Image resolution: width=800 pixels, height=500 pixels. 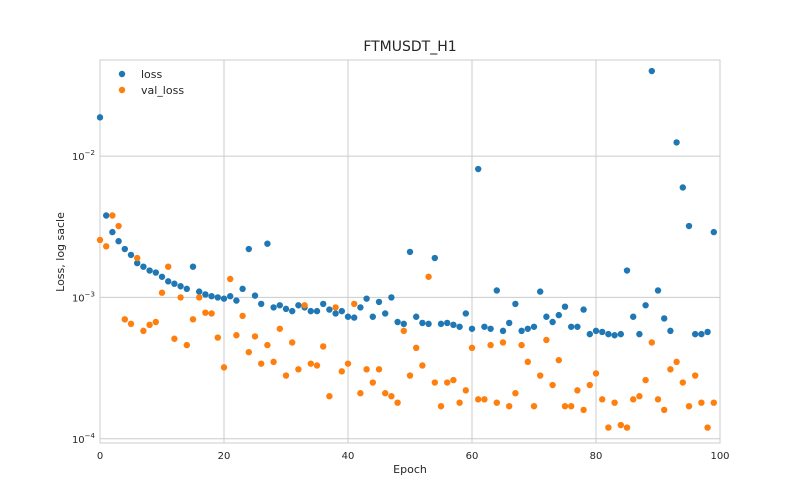 What do you see at coordinates (224, 456) in the screenshot?
I see `x-tick-label: 20` at bounding box center [224, 456].